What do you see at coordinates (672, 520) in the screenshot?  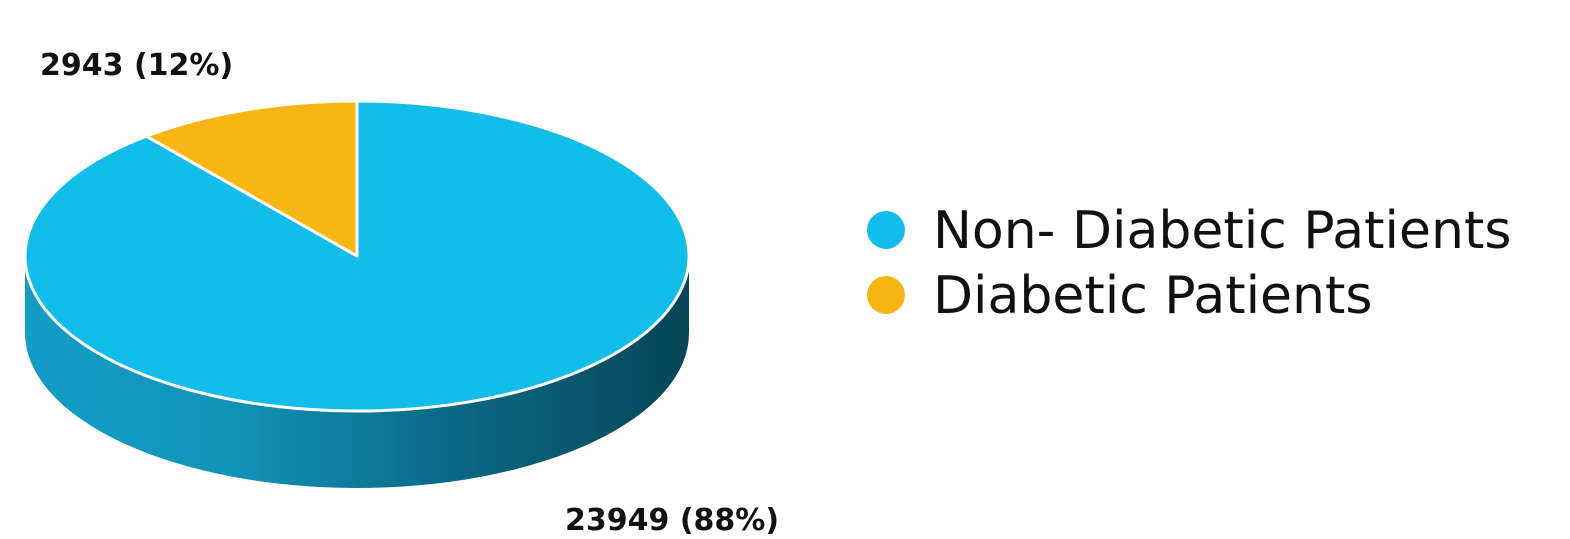 I see `slice-label-non-diabetic: 23949 (88%)` at bounding box center [672, 520].